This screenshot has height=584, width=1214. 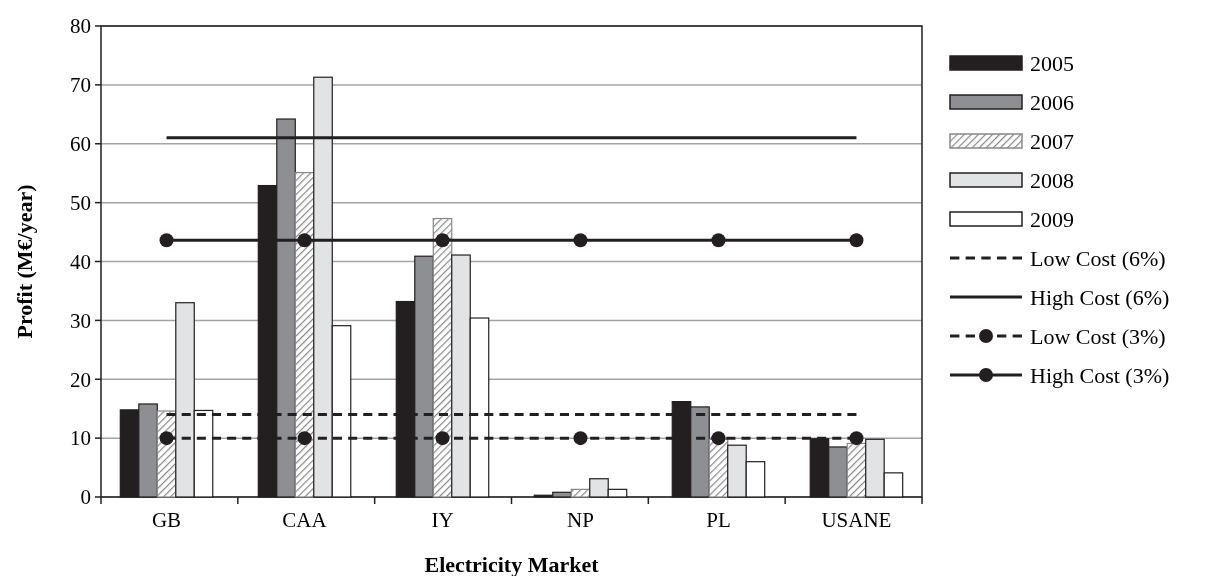 What do you see at coordinates (80, 320) in the screenshot?
I see `y-tick-label: 30` at bounding box center [80, 320].